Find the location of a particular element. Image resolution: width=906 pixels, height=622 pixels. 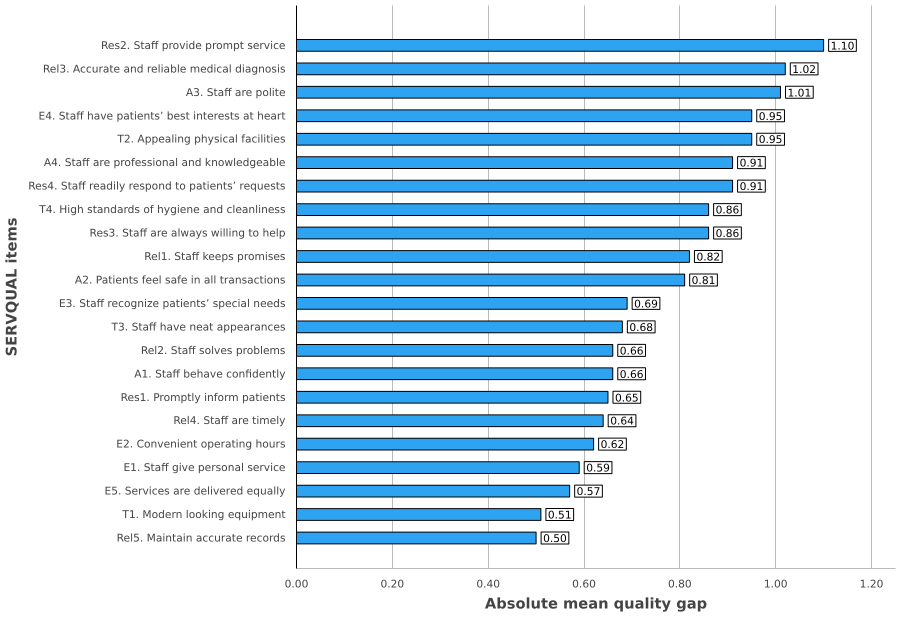

y-tick-label: T1. Modern looking equipment is located at coordinates (203, 515).